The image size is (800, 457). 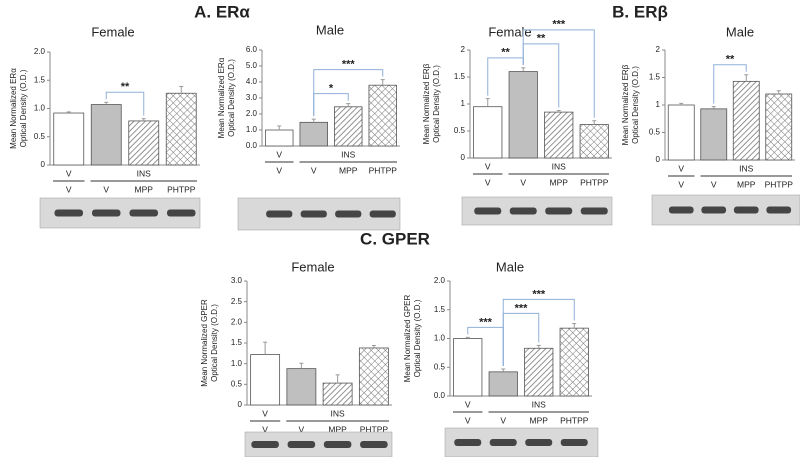 I want to click on y-axis-label-line: Mean Normalized ERβ, so click(x=625, y=104).